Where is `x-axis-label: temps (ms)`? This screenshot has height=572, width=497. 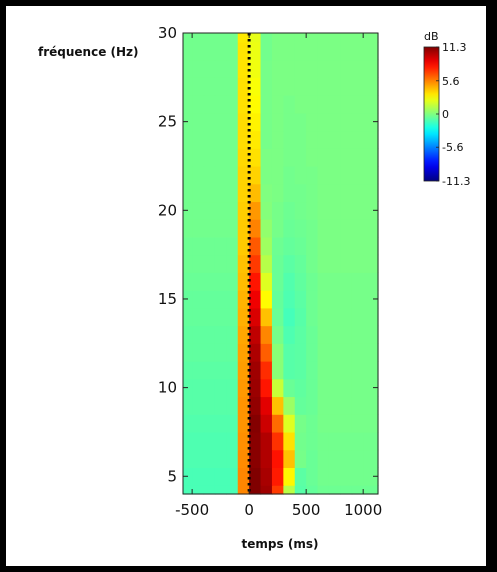 x-axis-label: temps (ms) is located at coordinates (280, 544).